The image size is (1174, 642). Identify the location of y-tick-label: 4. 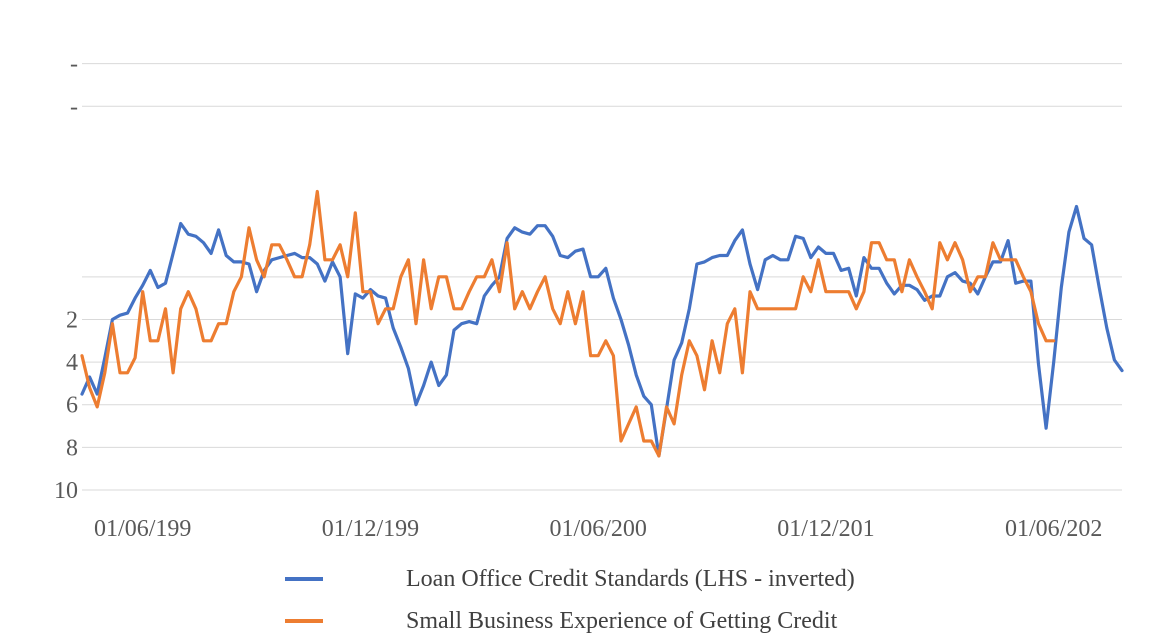
(72, 363).